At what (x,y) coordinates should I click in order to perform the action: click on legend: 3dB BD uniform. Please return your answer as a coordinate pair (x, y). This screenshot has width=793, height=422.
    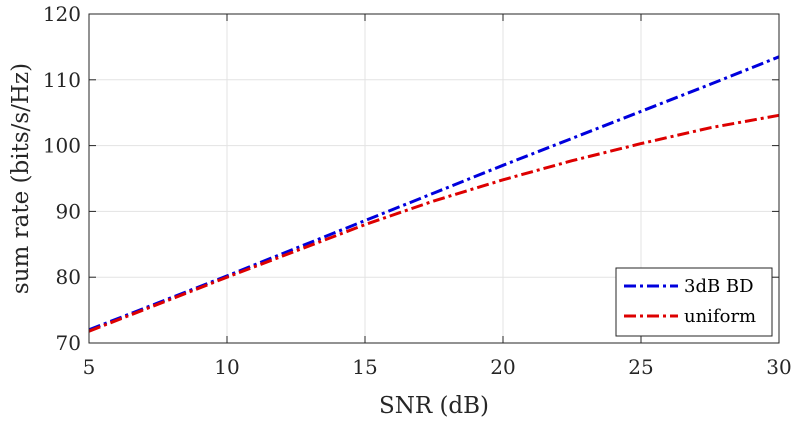
    Looking at the image, I should click on (694, 302).